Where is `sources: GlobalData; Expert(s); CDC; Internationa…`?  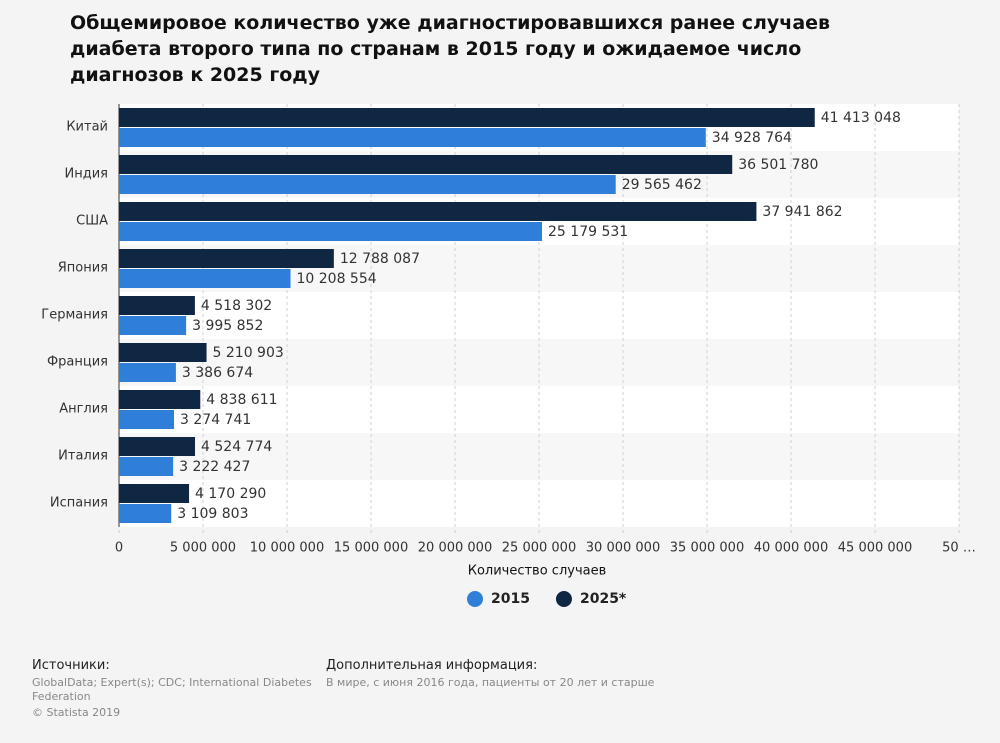
sources: GlobalData; Expert(s); CDC; Internationa… is located at coordinates (172, 689).